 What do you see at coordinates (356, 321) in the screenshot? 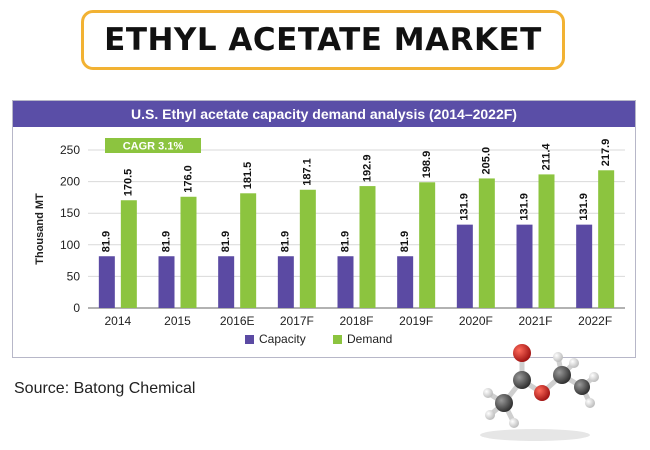
I see `x-tick-label: 2018F` at bounding box center [356, 321].